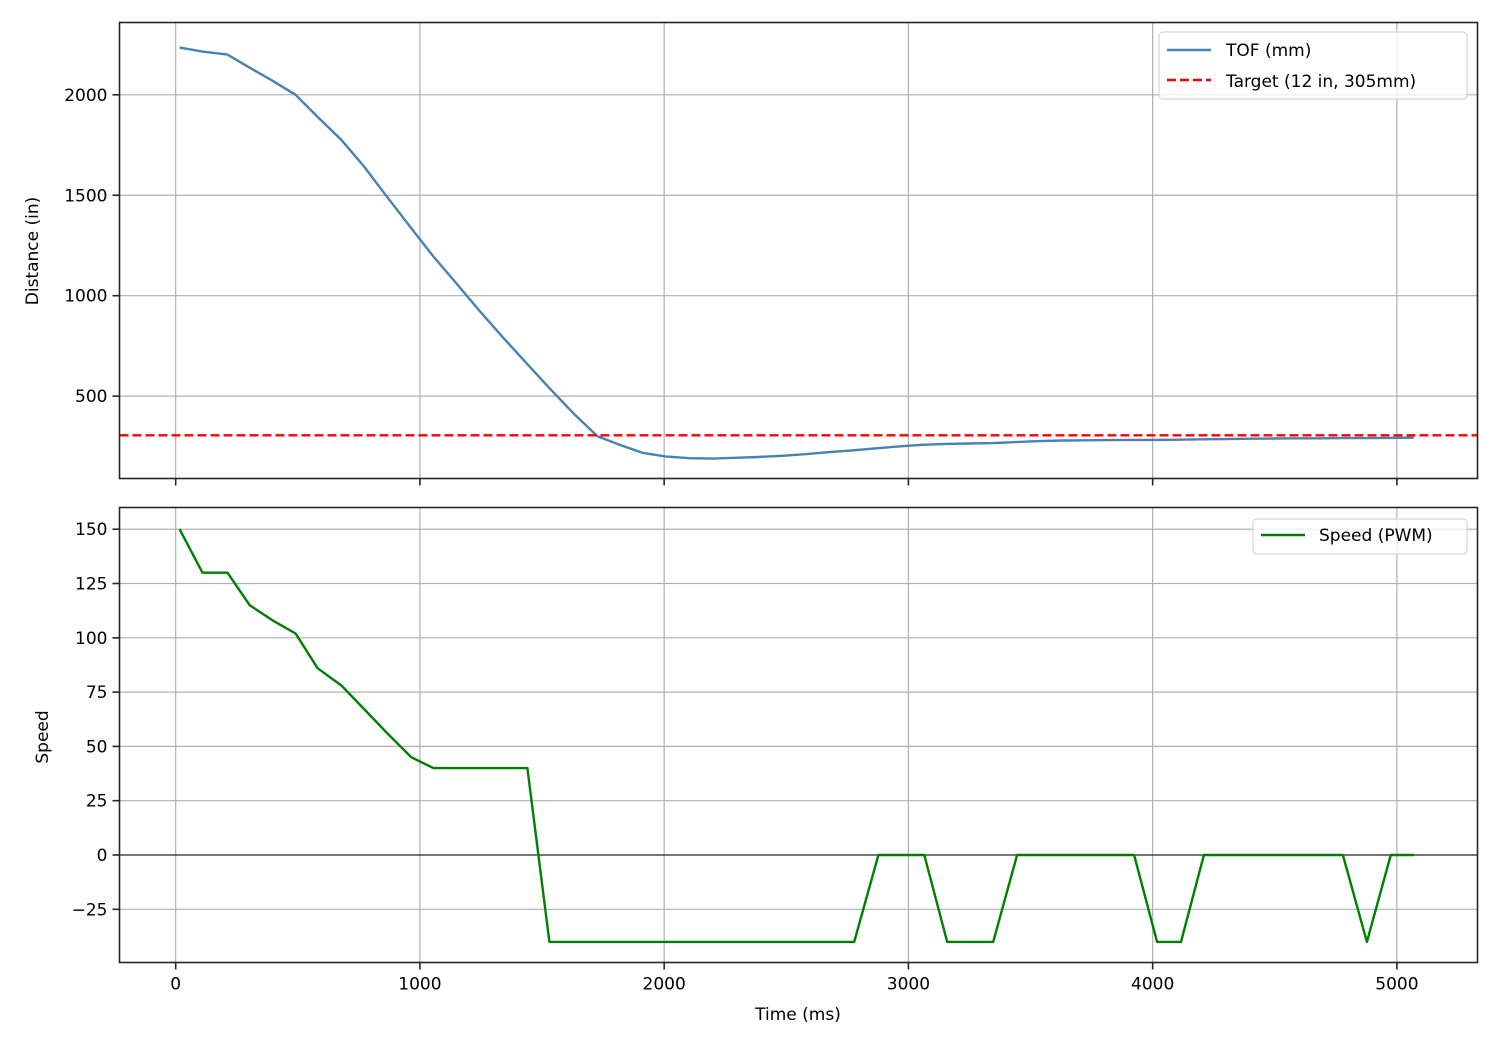 The height and width of the screenshot is (1050, 1500). Describe the element at coordinates (43, 736) in the screenshot. I see `speed-y-axis-label: Speed` at that location.